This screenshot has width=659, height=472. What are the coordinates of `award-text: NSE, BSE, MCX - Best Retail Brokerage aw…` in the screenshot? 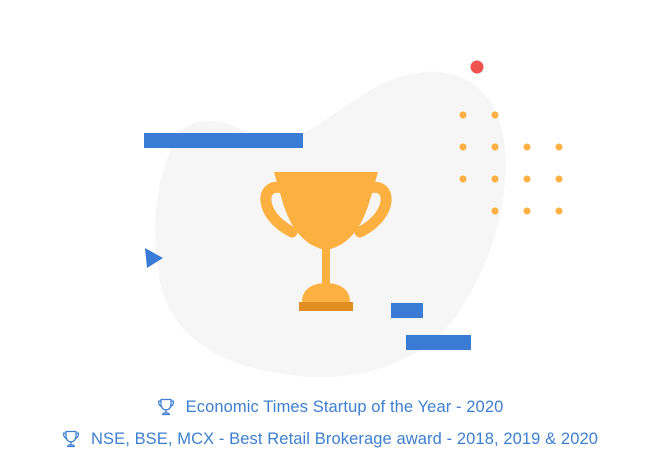 It's located at (344, 438).